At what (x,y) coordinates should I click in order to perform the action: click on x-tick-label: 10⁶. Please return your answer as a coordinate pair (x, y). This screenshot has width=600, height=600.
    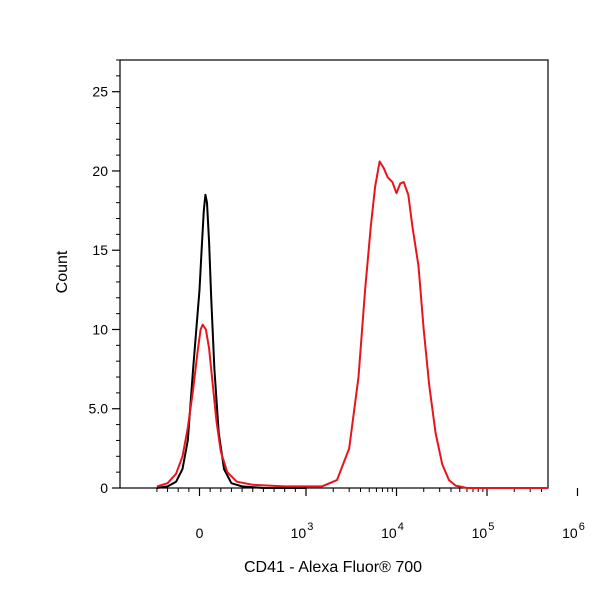
    Looking at the image, I should click on (573, 531).